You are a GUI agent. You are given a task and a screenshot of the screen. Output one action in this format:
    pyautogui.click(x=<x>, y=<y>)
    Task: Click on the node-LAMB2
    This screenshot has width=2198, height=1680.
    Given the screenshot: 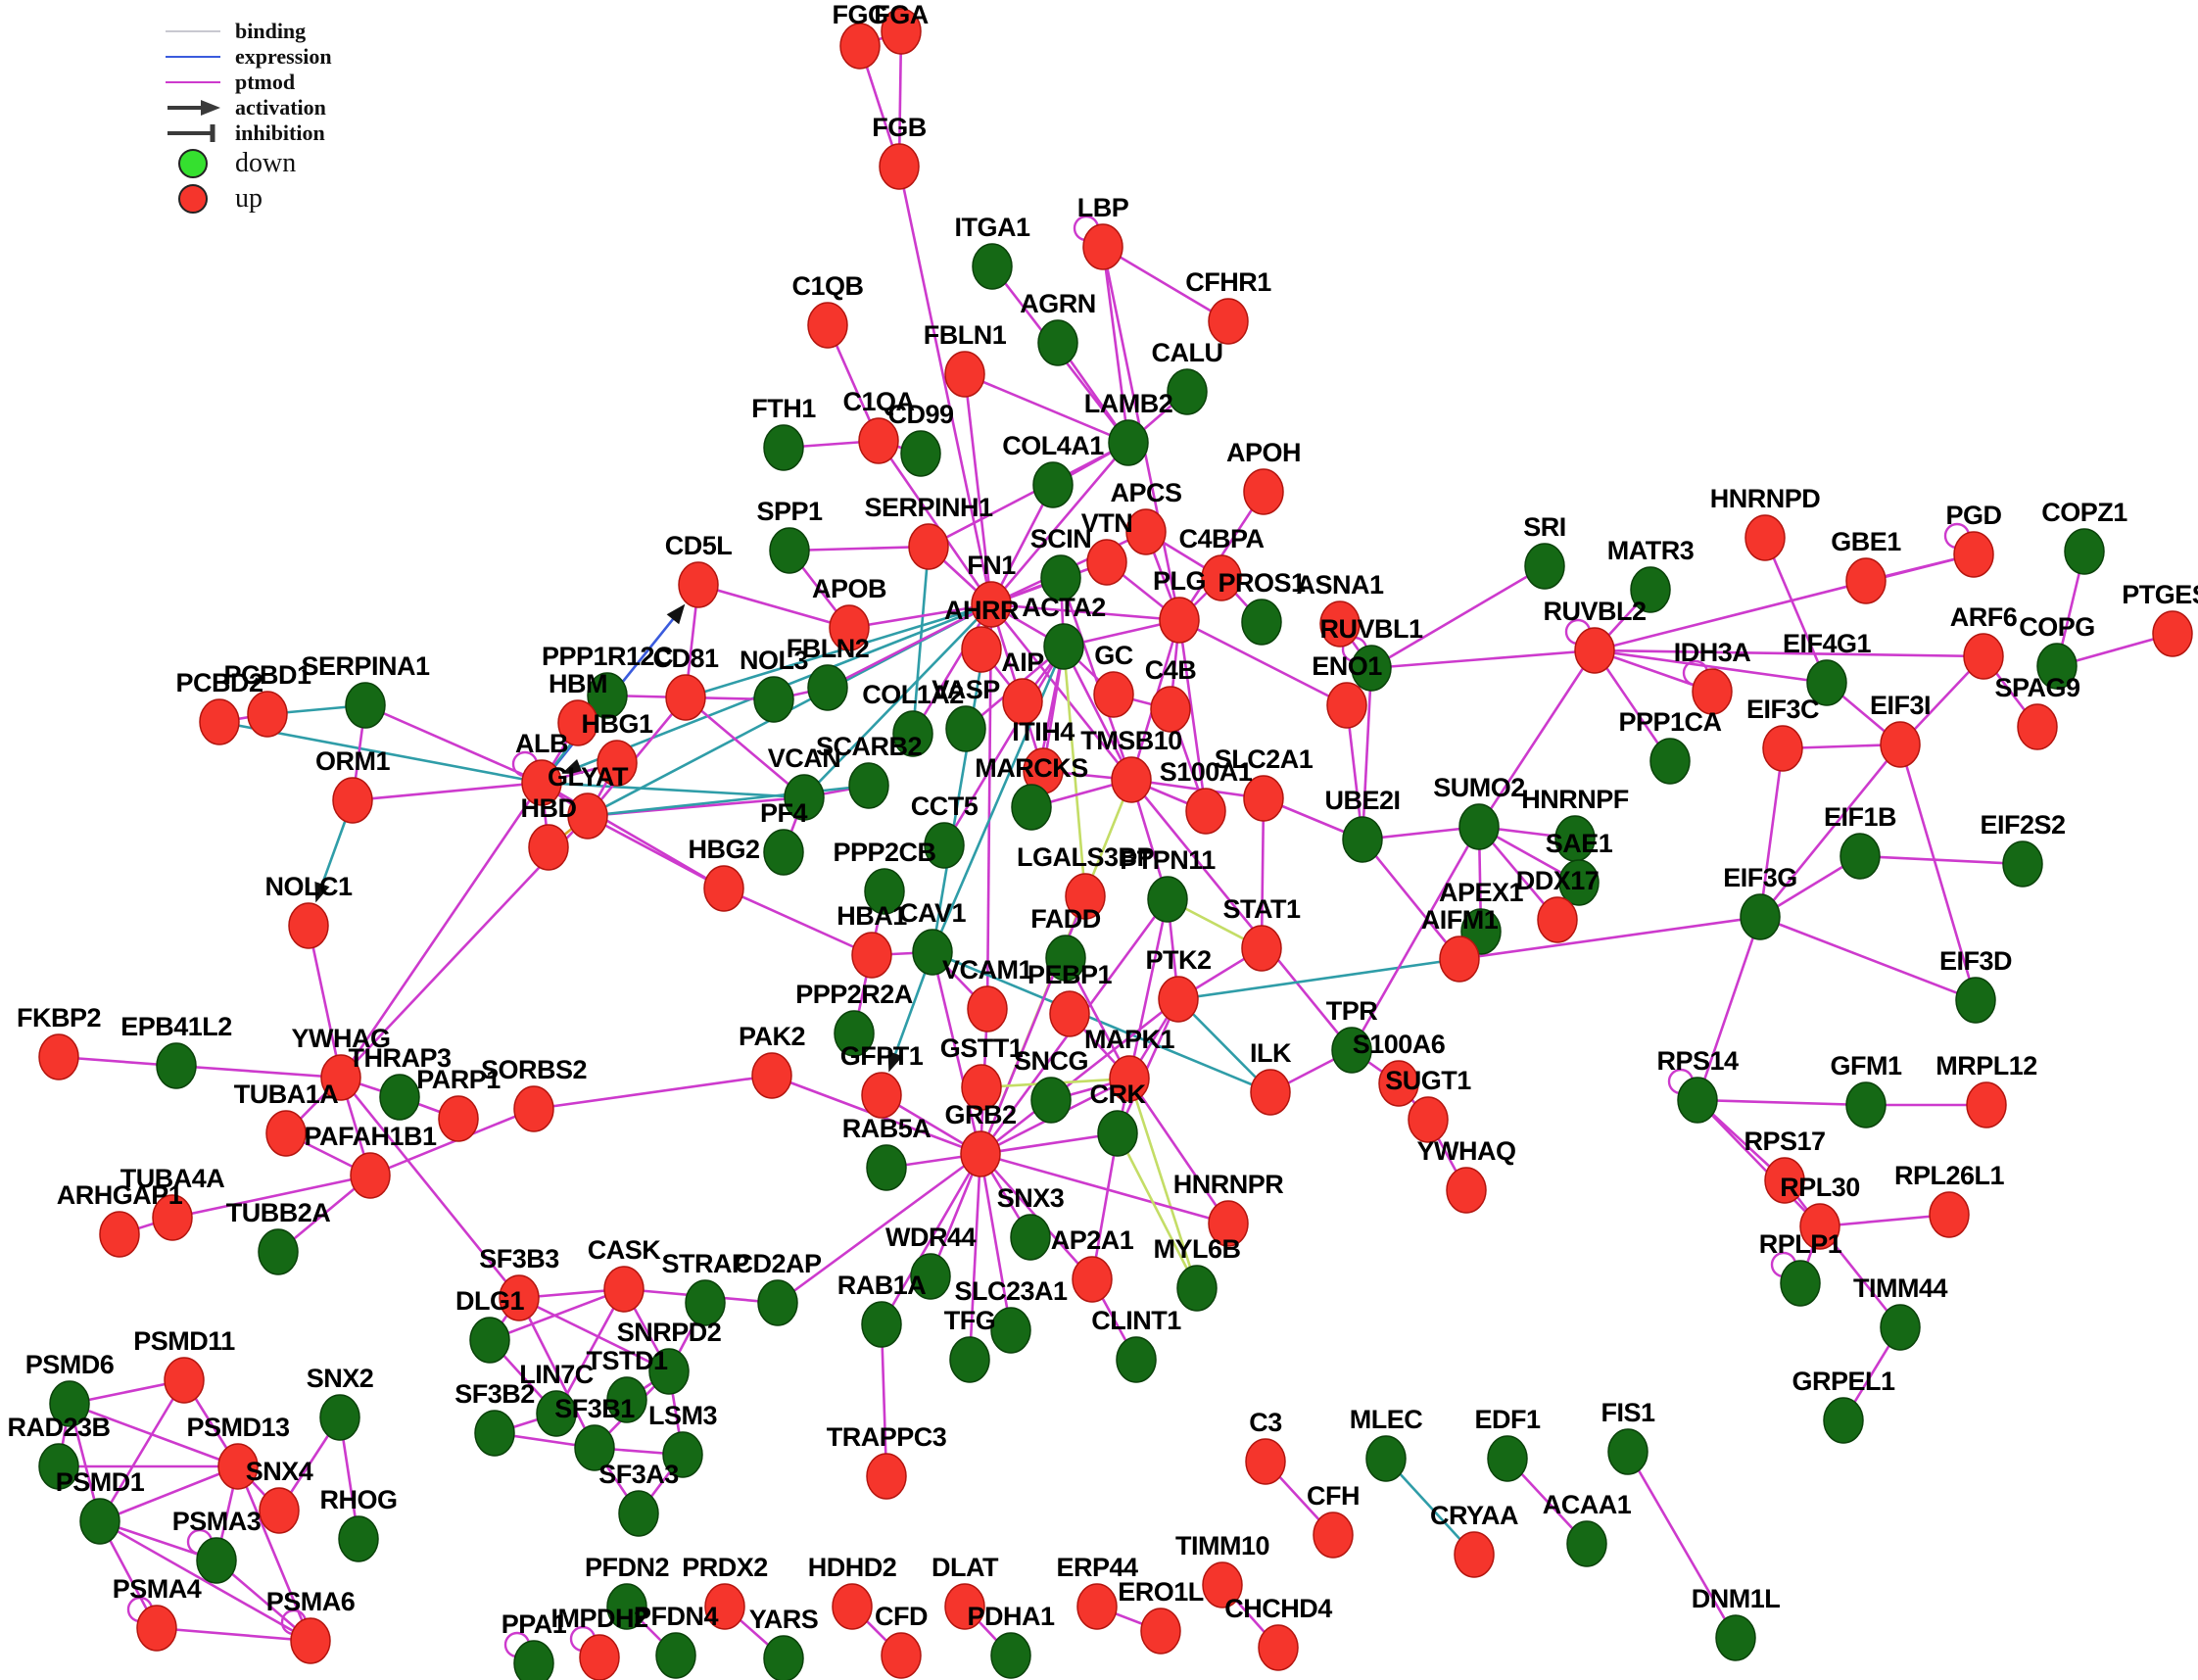 What is the action you would take?
    pyautogui.click(x=1128, y=442)
    